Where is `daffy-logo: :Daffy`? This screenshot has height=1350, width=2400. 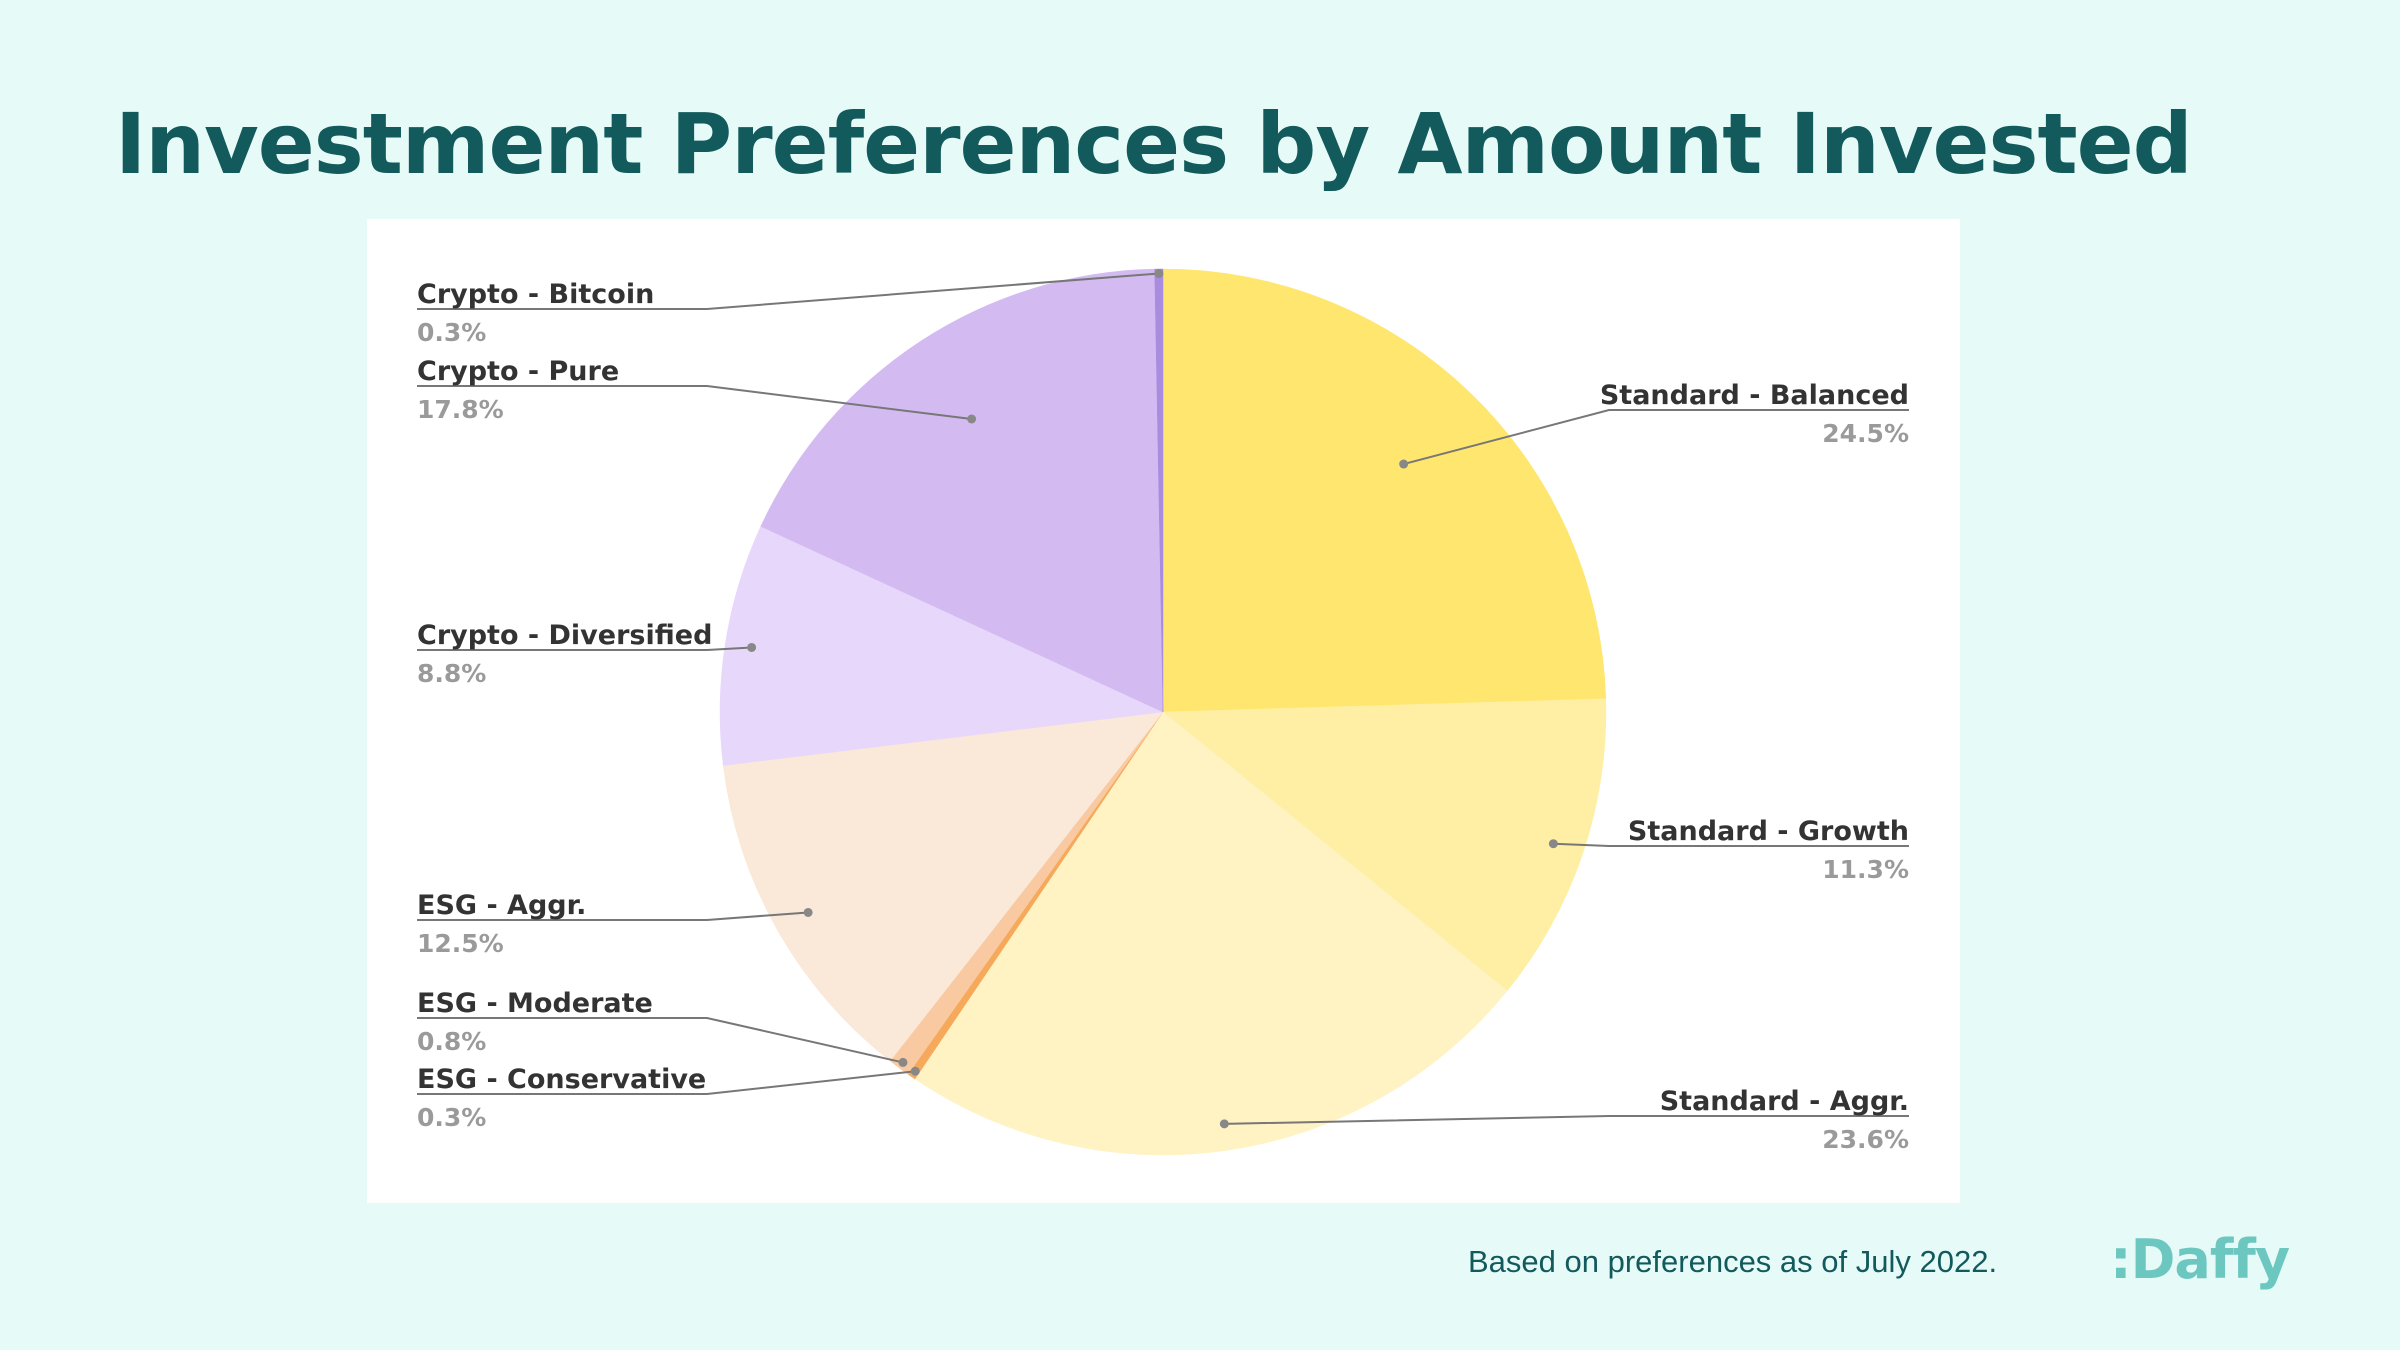 daffy-logo: :Daffy is located at coordinates (2200, 1259).